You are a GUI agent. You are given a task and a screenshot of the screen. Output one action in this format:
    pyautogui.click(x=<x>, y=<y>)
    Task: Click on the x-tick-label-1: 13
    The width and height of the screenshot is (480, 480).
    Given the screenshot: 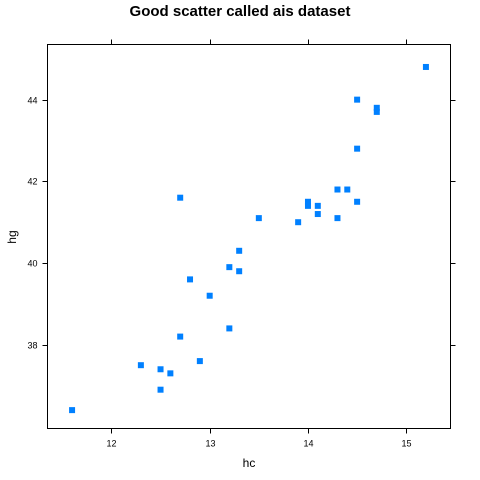 What is the action you would take?
    pyautogui.click(x=210, y=444)
    